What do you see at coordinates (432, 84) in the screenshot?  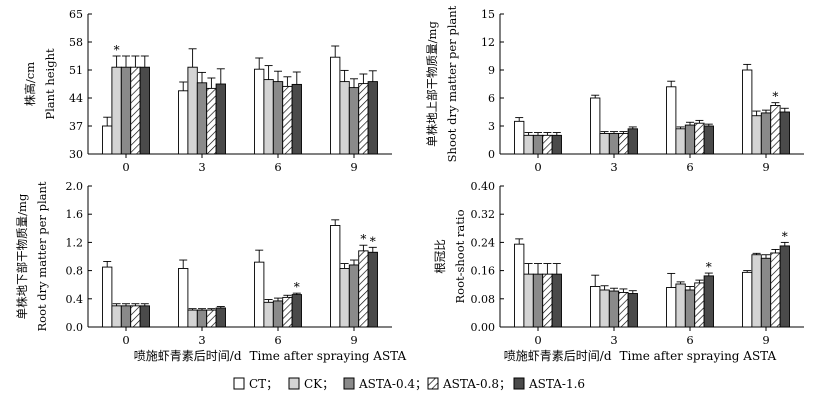 I see `y-axis-title-zh: 单株地上部干物质量/mg` at bounding box center [432, 84].